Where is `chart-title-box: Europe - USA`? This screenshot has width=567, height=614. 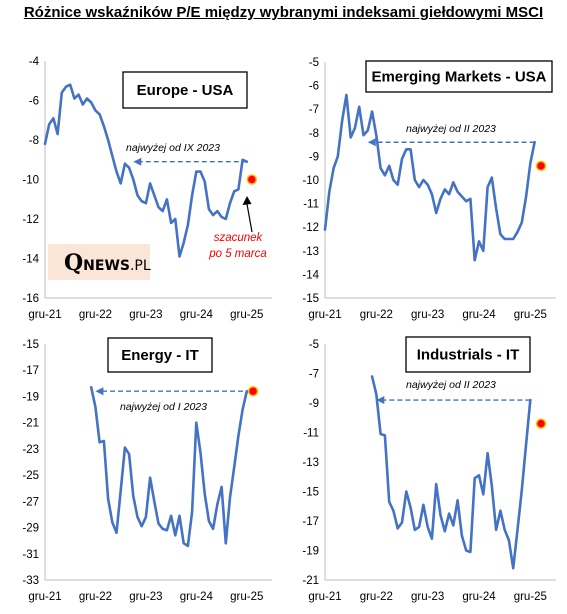 chart-title-box: Europe - USA is located at coordinates (185, 90).